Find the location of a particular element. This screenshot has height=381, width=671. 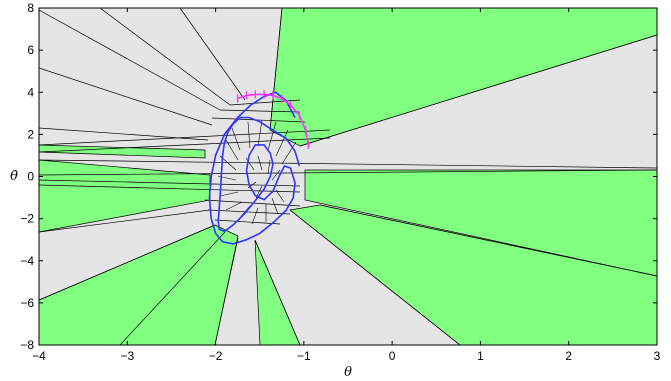

y-tick-label: 2 is located at coordinates (30, 134).